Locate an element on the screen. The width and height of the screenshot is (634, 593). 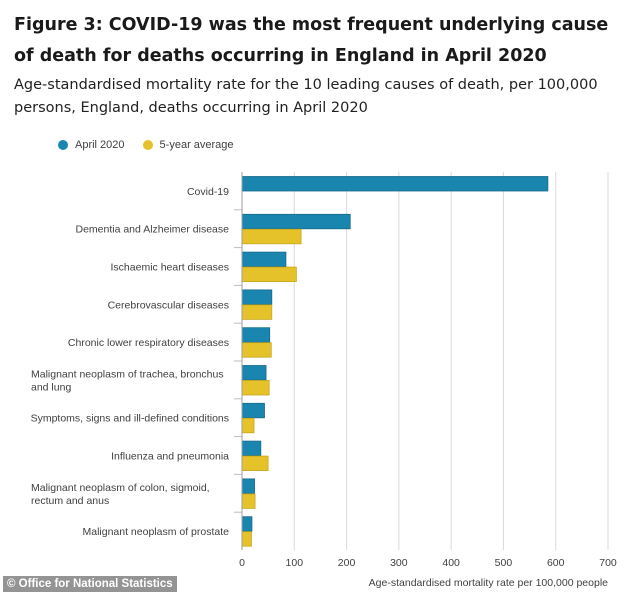
x-tick-label: 300 is located at coordinates (399, 563).